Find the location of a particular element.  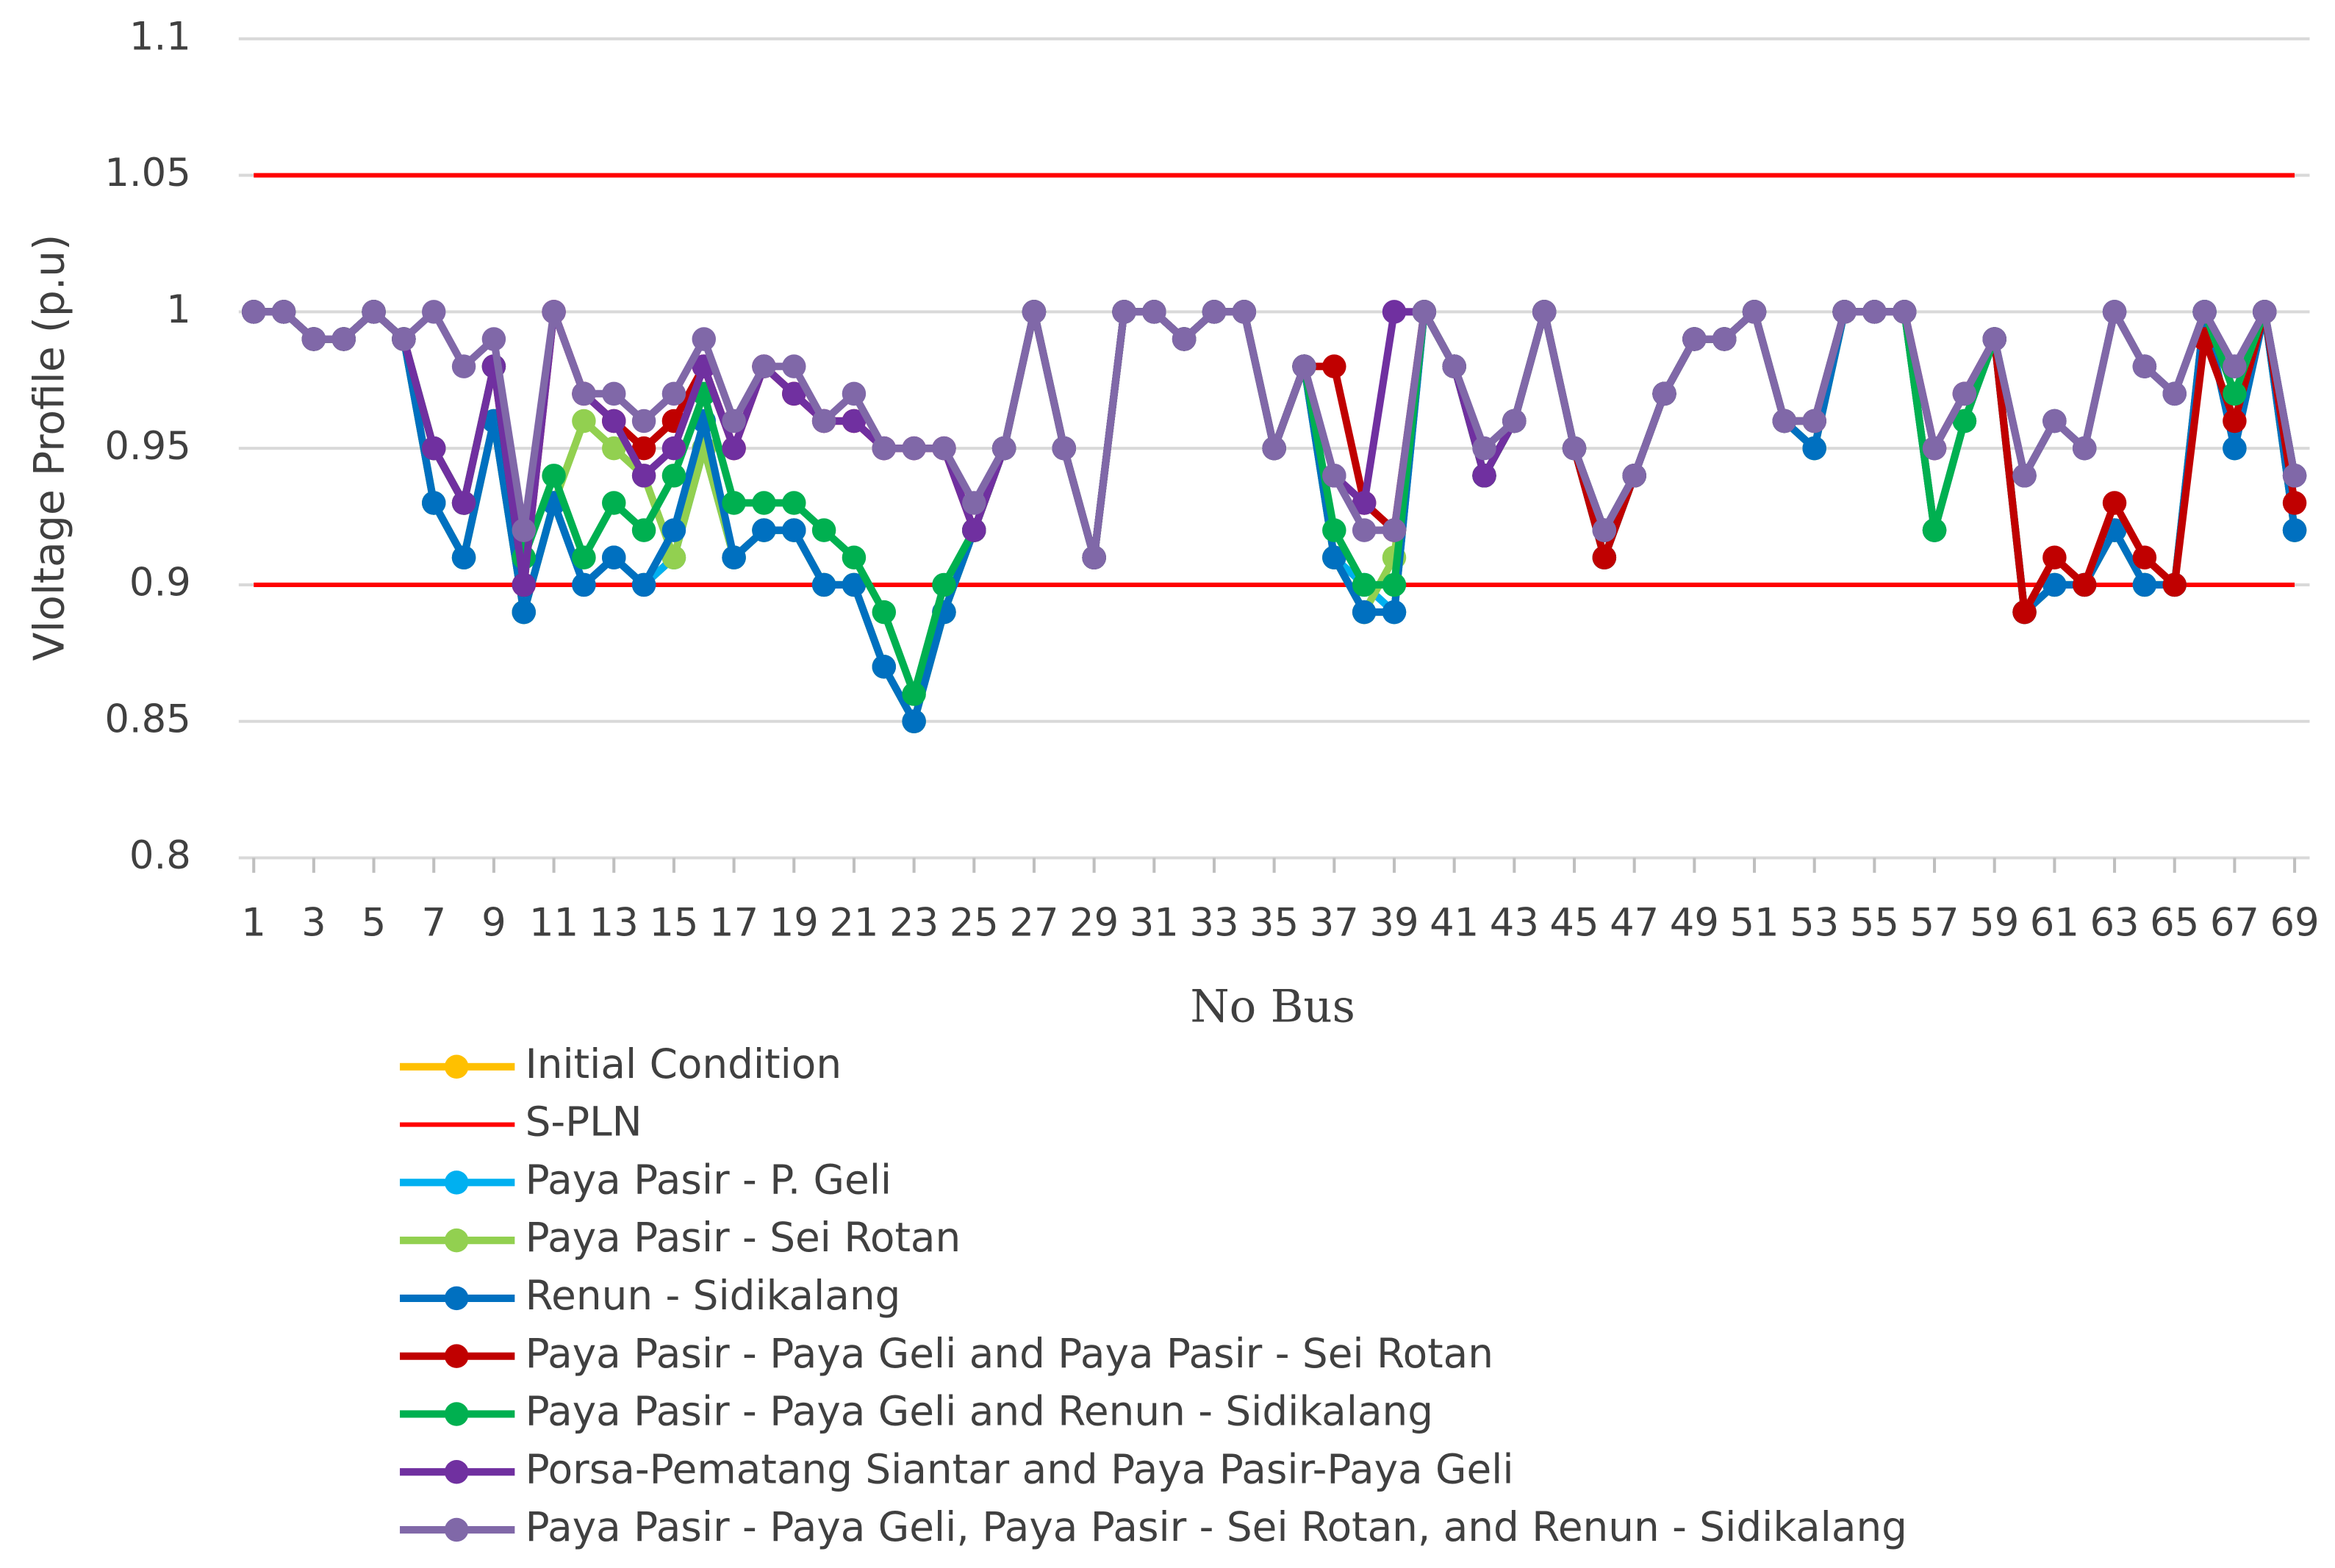

x-tick-label: 13 is located at coordinates (614, 924).